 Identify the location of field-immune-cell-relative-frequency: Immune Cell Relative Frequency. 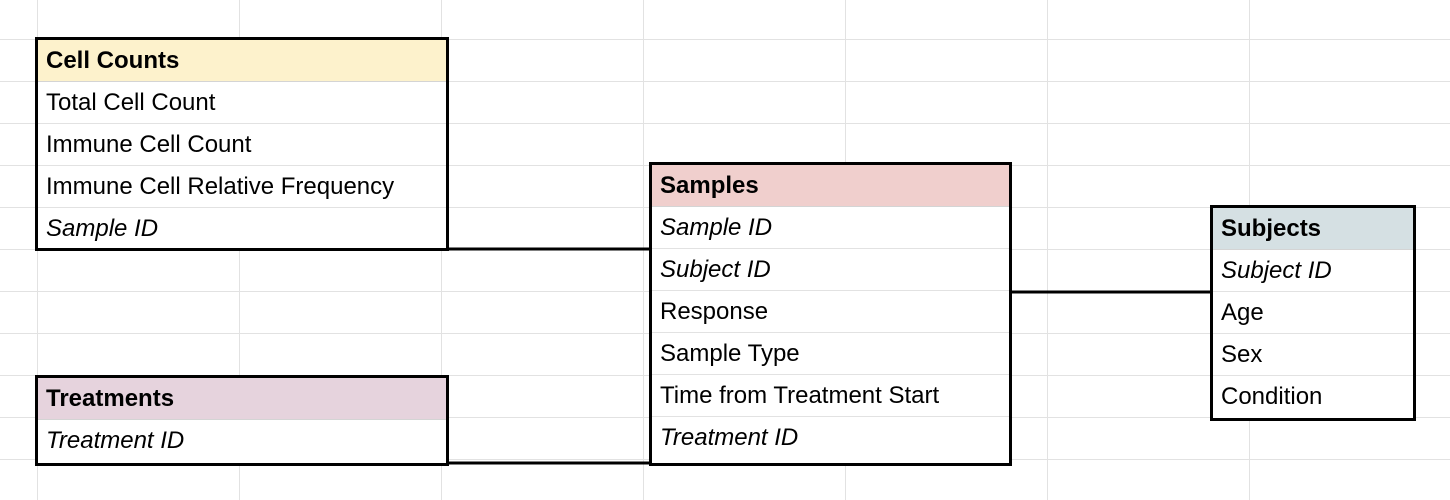
(242, 187).